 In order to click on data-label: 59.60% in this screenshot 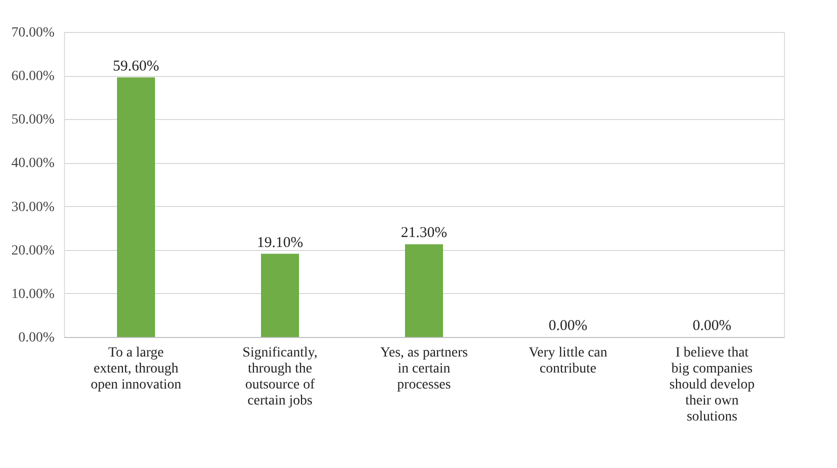, I will do `click(136, 66)`.